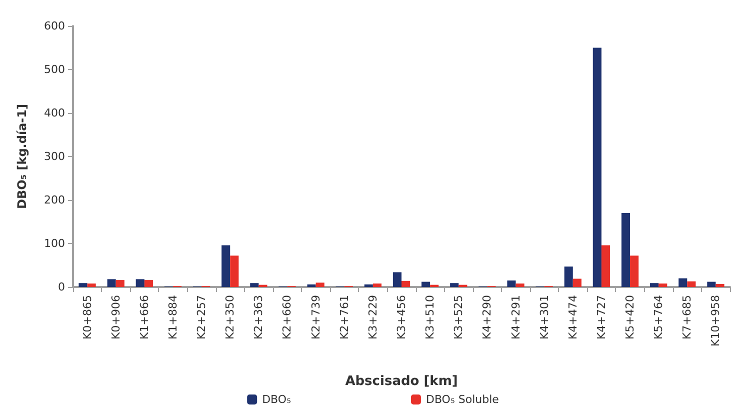 Image resolution: width=746 pixels, height=420 pixels. I want to click on x-tick-label: K2+257, so click(201, 317).